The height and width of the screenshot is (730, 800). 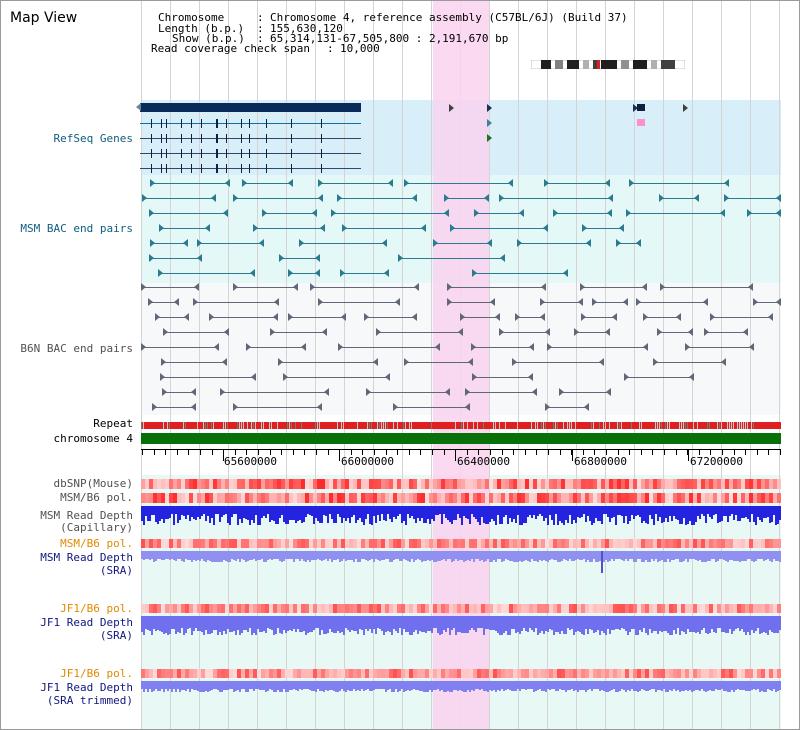 I want to click on repeat-bar, so click(x=461, y=423).